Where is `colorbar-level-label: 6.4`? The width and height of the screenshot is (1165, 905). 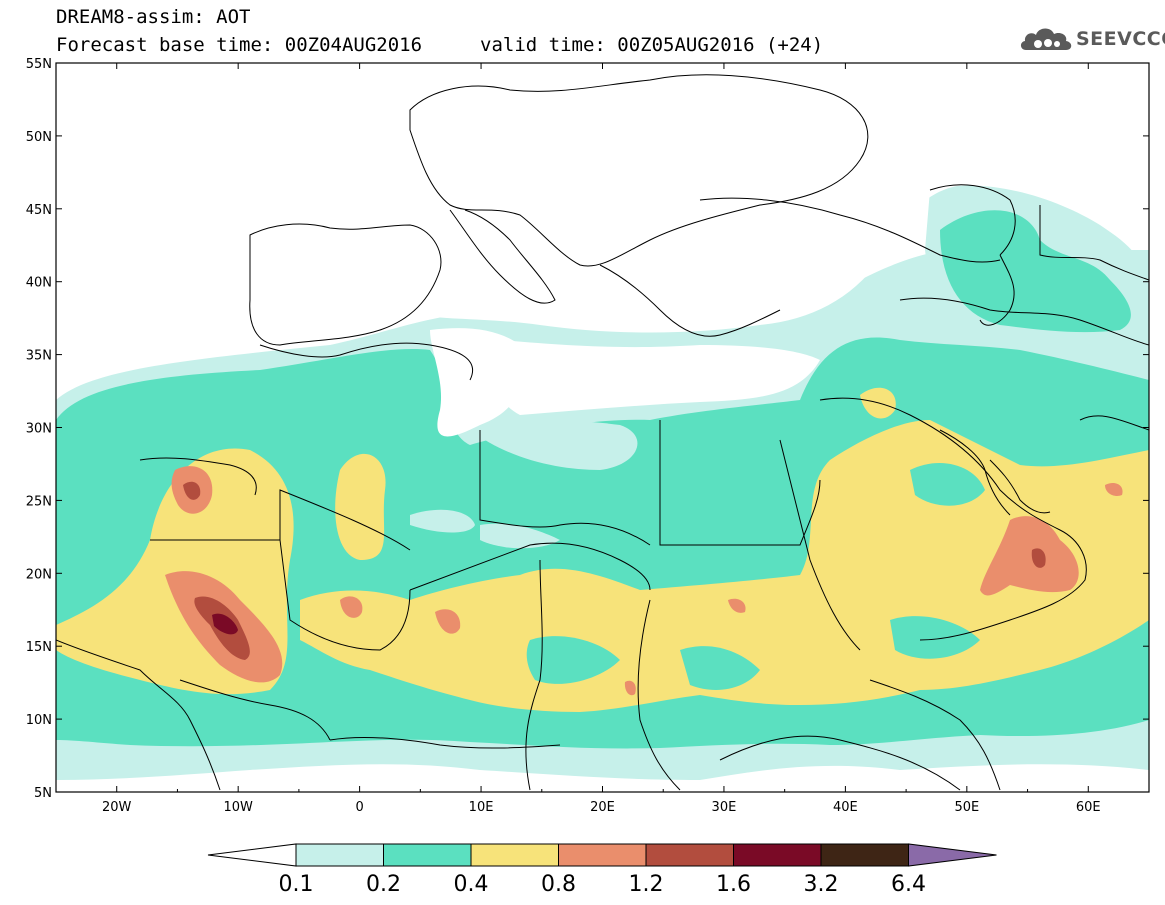 colorbar-level-label: 6.4 is located at coordinates (908, 884).